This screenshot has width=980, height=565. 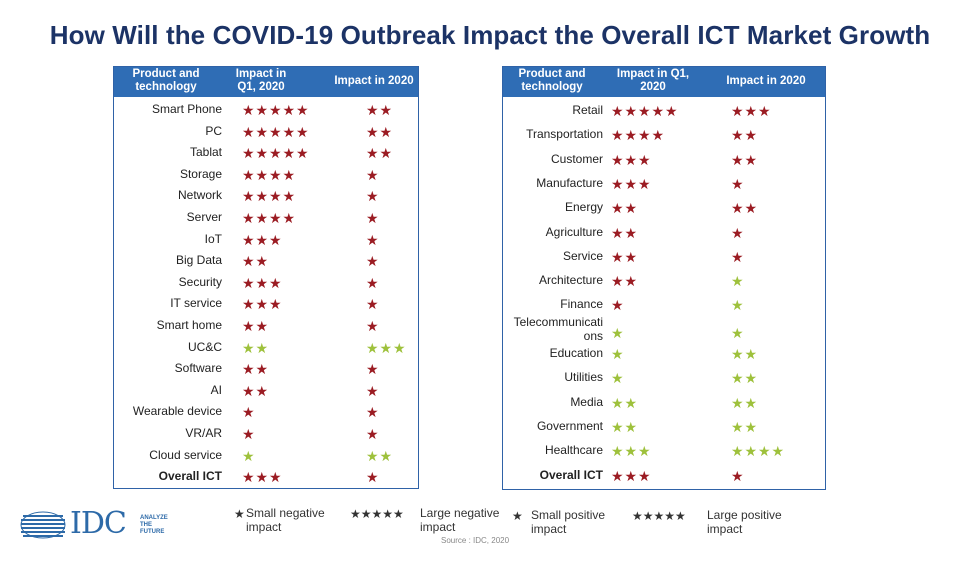 I want to click on row-label: AI, so click(x=216, y=389).